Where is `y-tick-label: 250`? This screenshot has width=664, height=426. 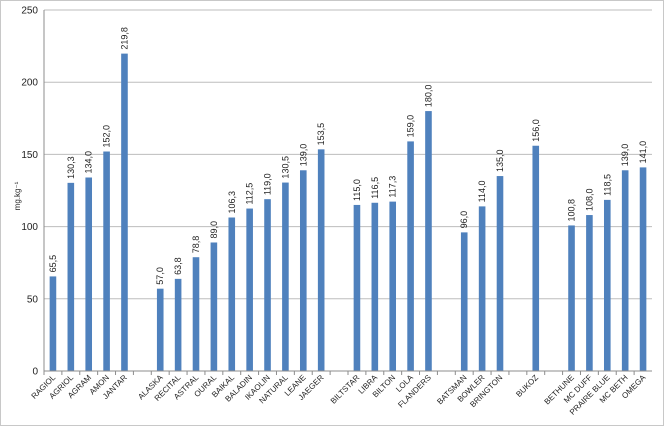
y-tick-label: 250 is located at coordinates (29, 11).